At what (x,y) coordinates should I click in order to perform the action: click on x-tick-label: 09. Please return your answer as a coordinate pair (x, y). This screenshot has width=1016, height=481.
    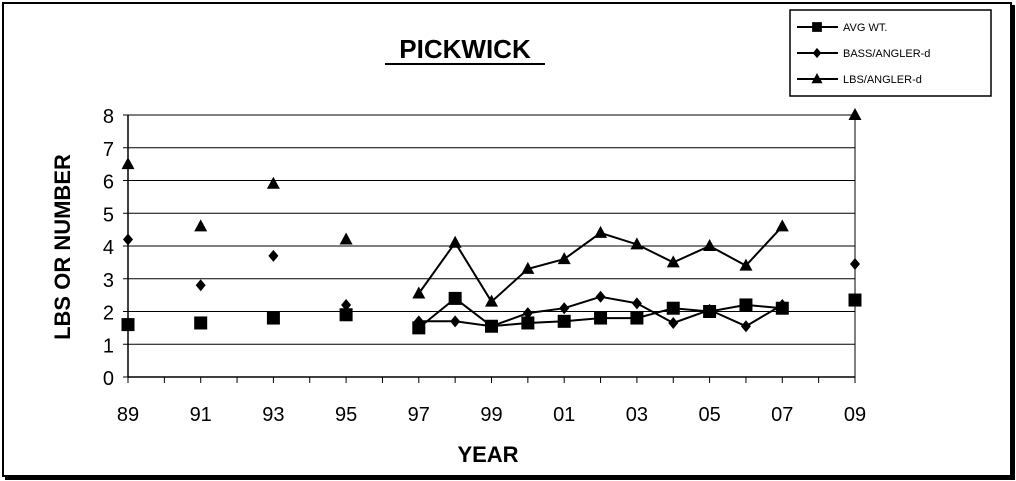
    Looking at the image, I should click on (855, 415).